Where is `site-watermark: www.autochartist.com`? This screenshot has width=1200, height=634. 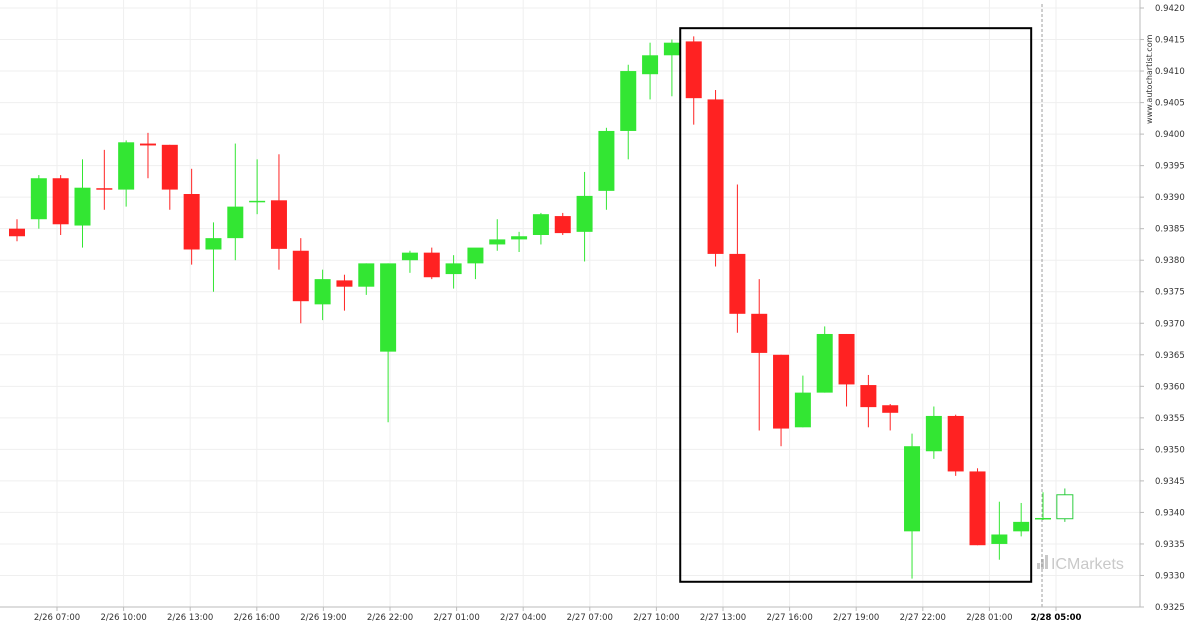 site-watermark: www.autochartist.com is located at coordinates (1149, 79).